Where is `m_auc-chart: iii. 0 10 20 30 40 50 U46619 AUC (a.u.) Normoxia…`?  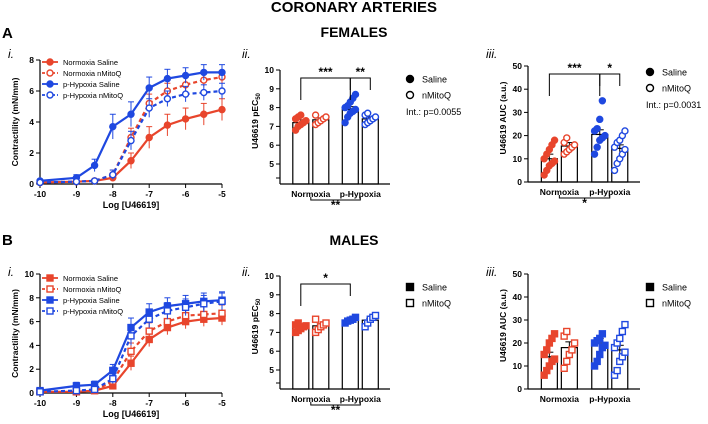
m_auc-chart: iii. 0 10 20 30 40 50 U46619 AUC (a.u.) Normoxia… is located at coordinates (588, 334).